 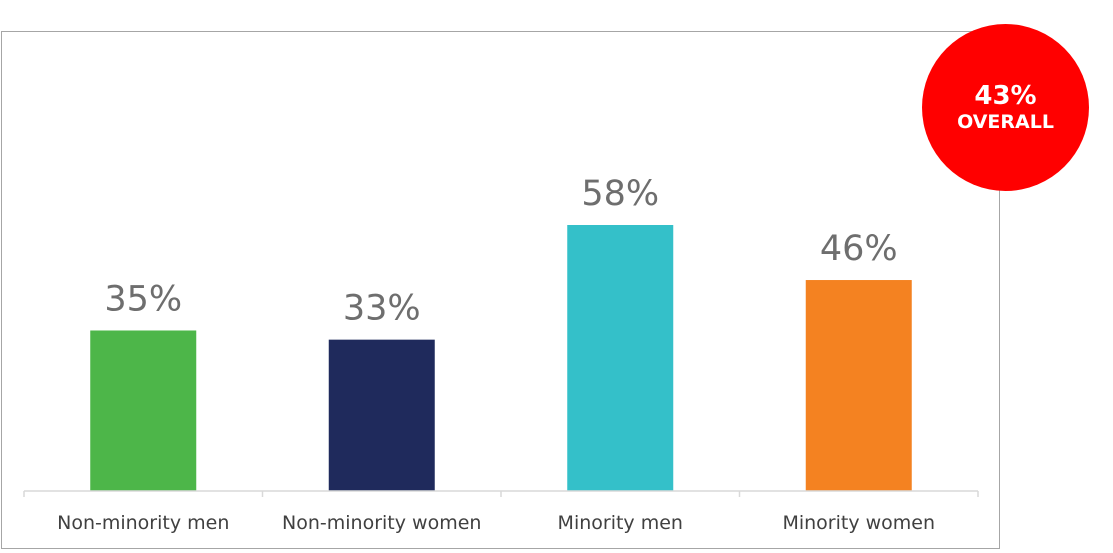 I want to click on category-label: Minority men, so click(x=620, y=523).